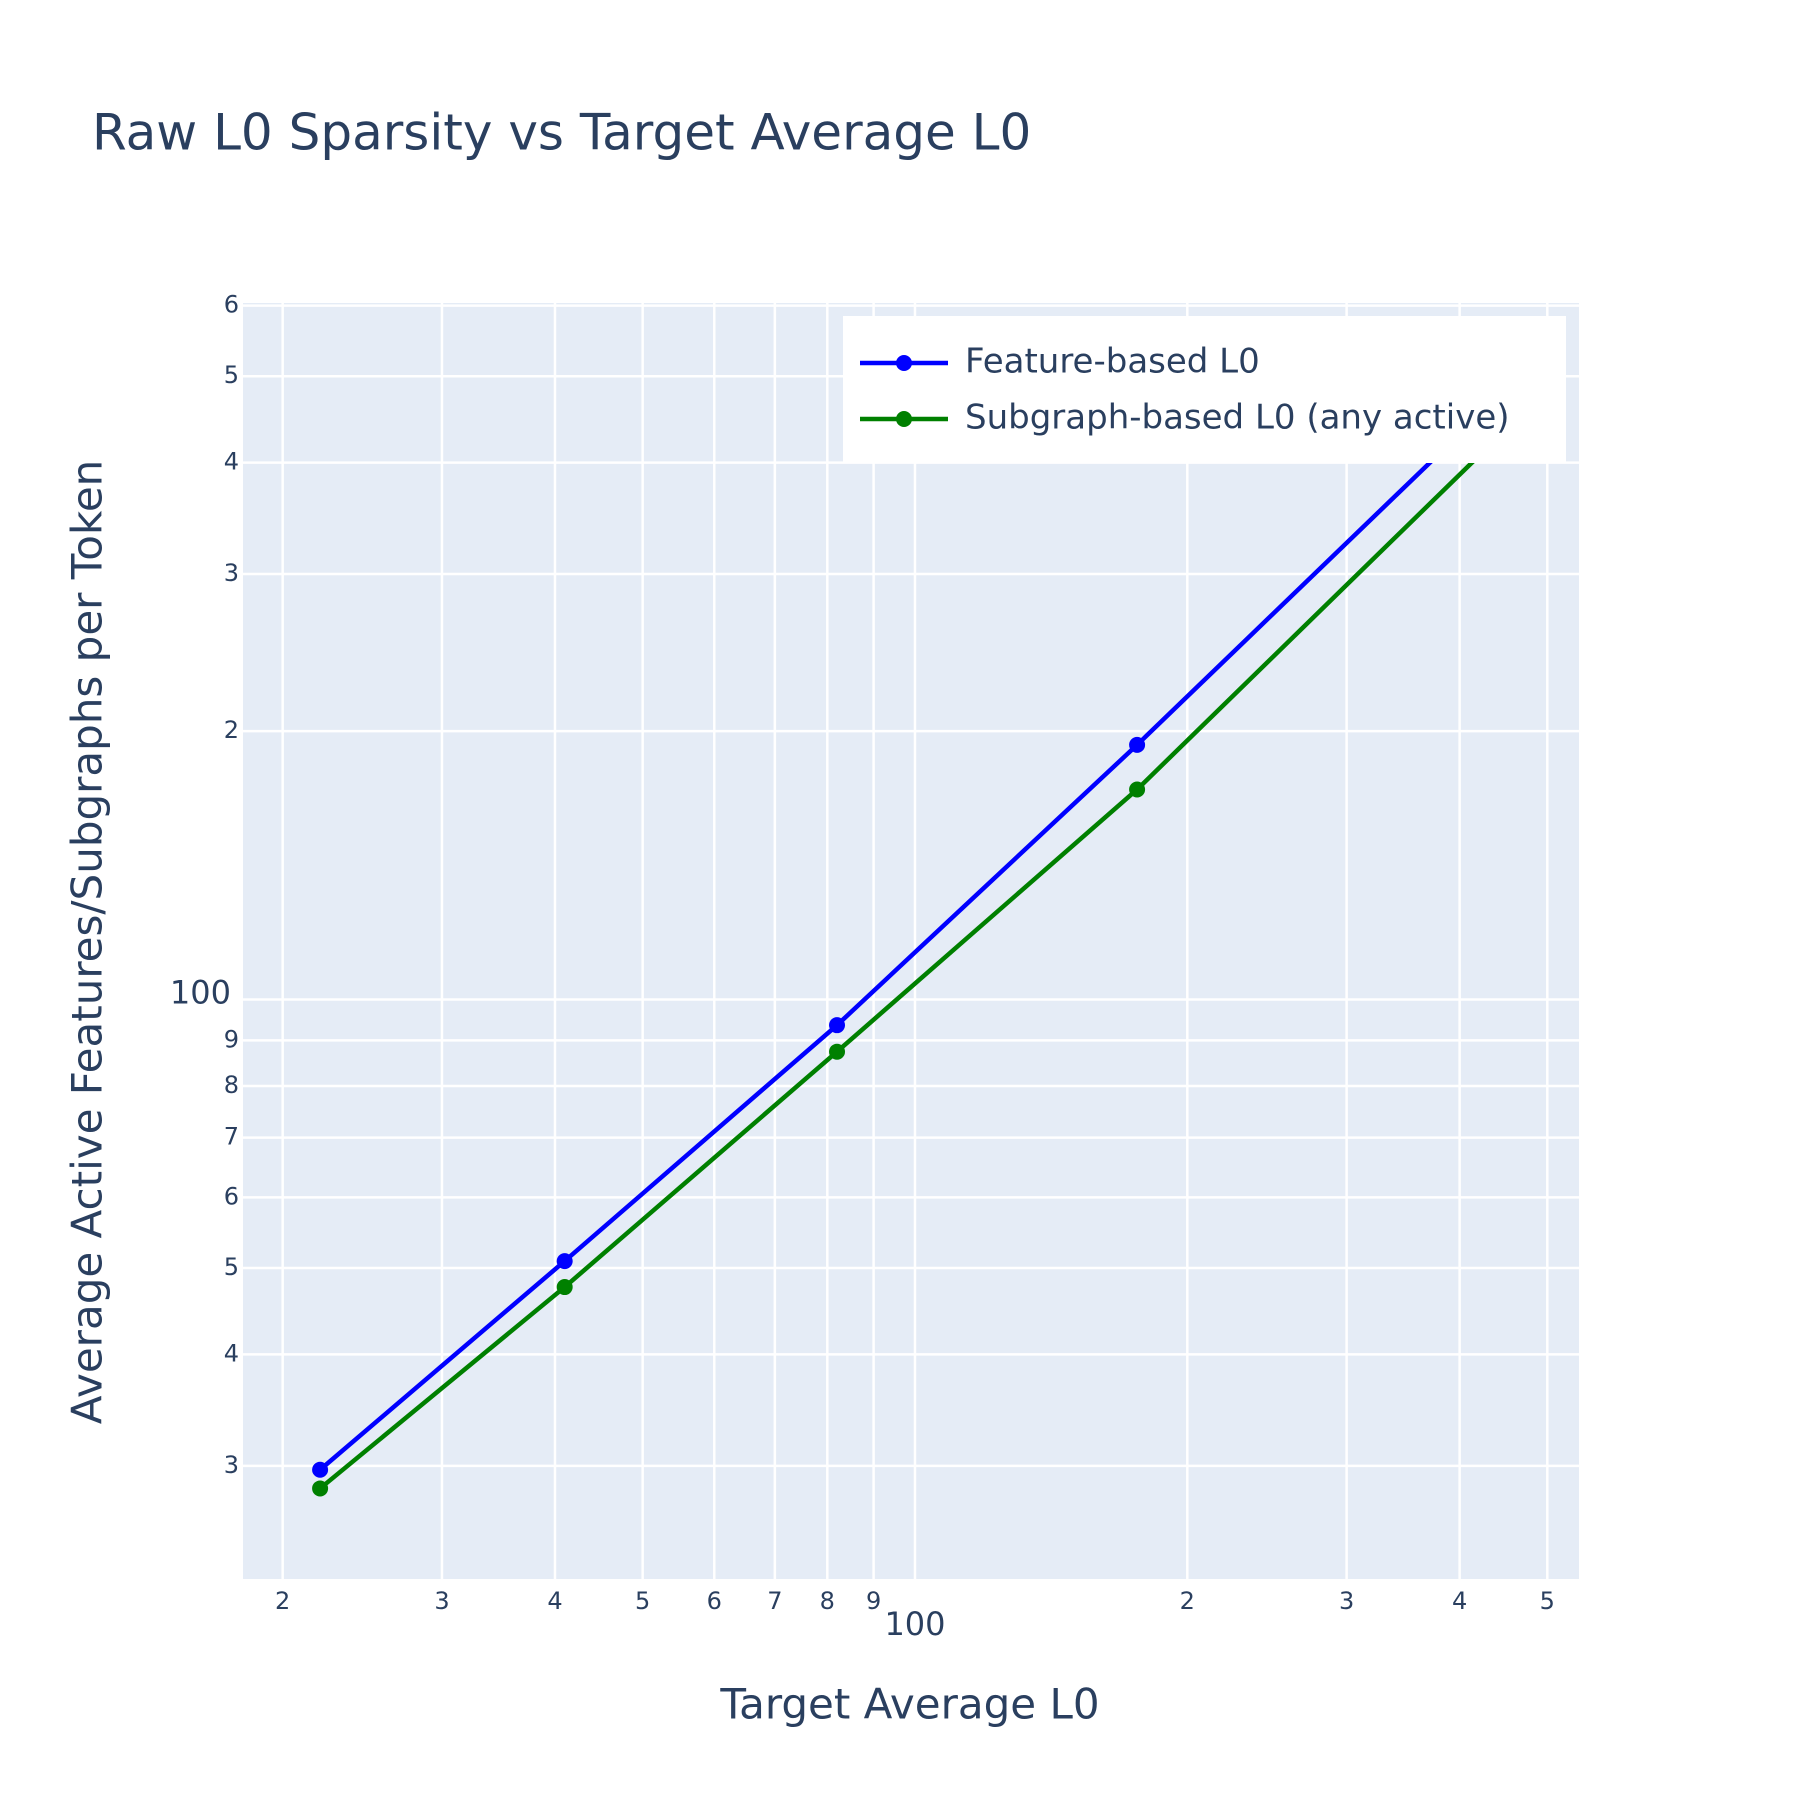 The image size is (1800, 1800). Describe the element at coordinates (714, 1601) in the screenshot. I see `x-tick-label: 6` at that location.